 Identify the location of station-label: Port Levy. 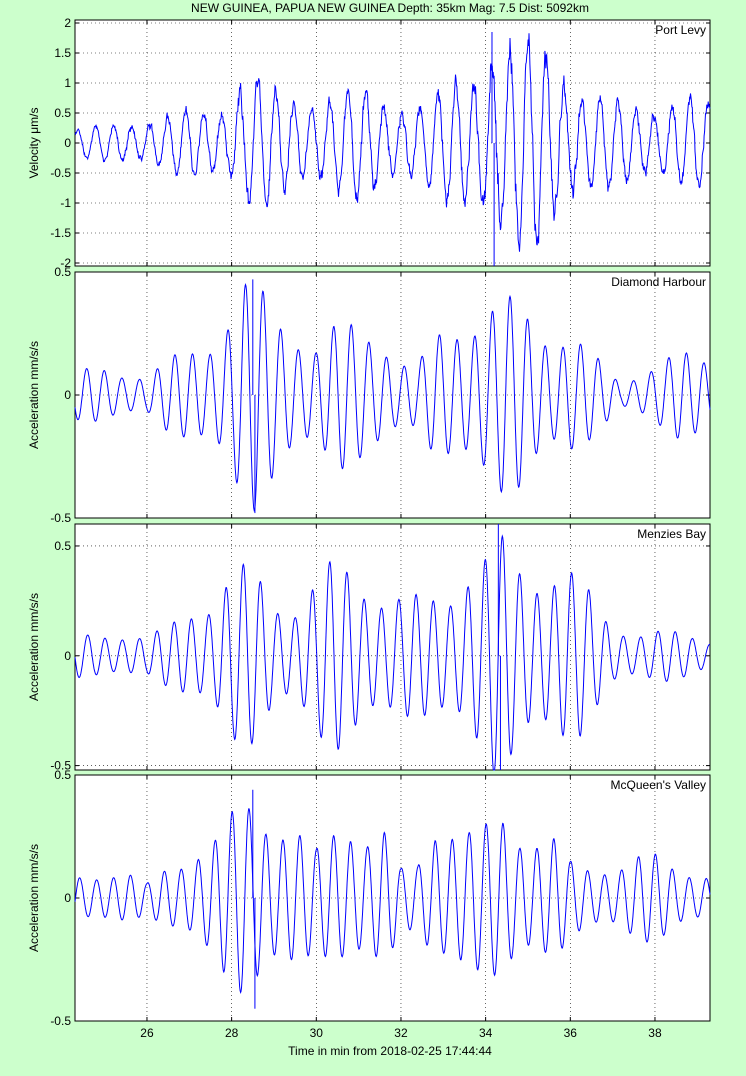
(680, 30).